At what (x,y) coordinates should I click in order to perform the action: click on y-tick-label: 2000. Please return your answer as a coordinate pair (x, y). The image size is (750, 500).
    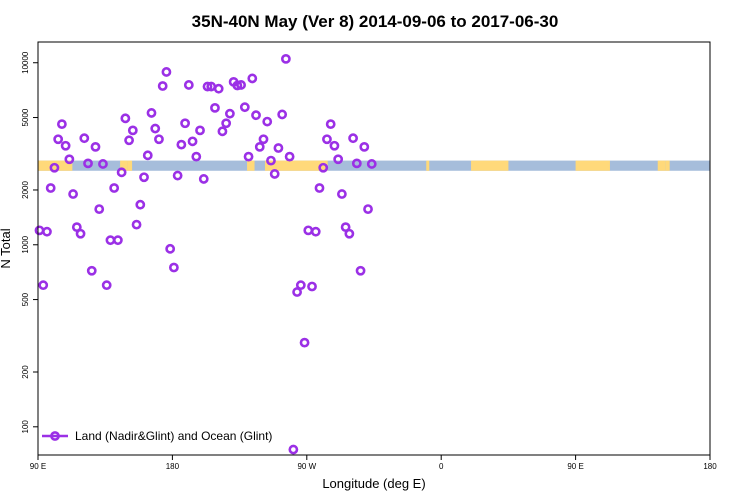
    Looking at the image, I should click on (25, 190).